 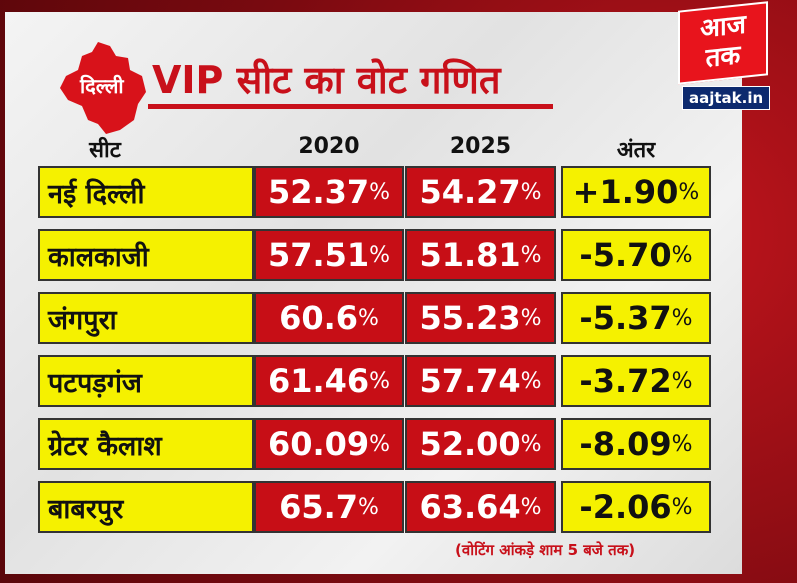 What do you see at coordinates (636, 150) in the screenshot?
I see `header-diff: अंतर` at bounding box center [636, 150].